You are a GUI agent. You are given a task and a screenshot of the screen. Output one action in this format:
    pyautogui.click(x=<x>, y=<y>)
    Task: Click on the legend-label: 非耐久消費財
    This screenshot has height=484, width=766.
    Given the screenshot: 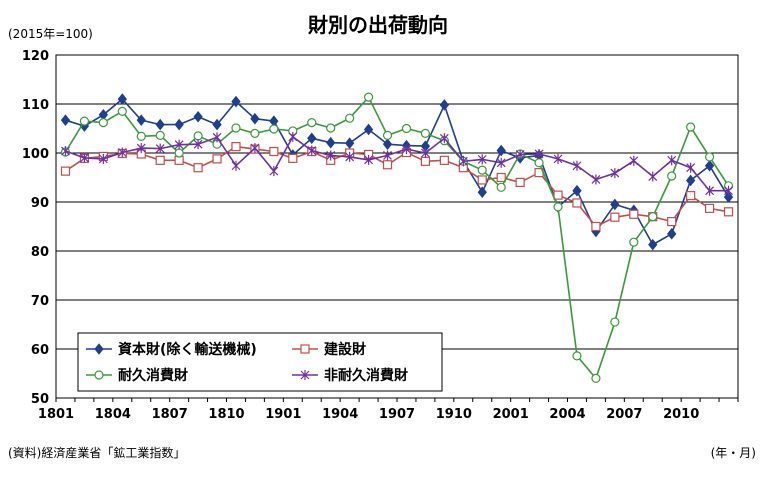 What is the action you would take?
    pyautogui.click(x=366, y=375)
    